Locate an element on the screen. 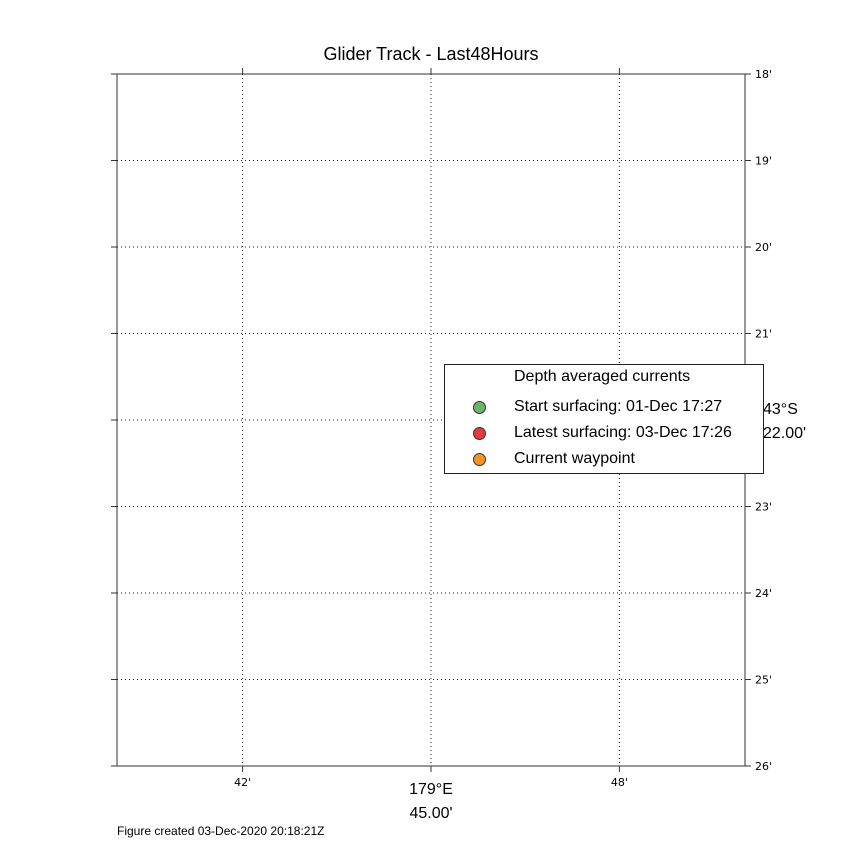  legend-item-start: Start surfacing: 01-Dec 17:27 is located at coordinates (583, 407).